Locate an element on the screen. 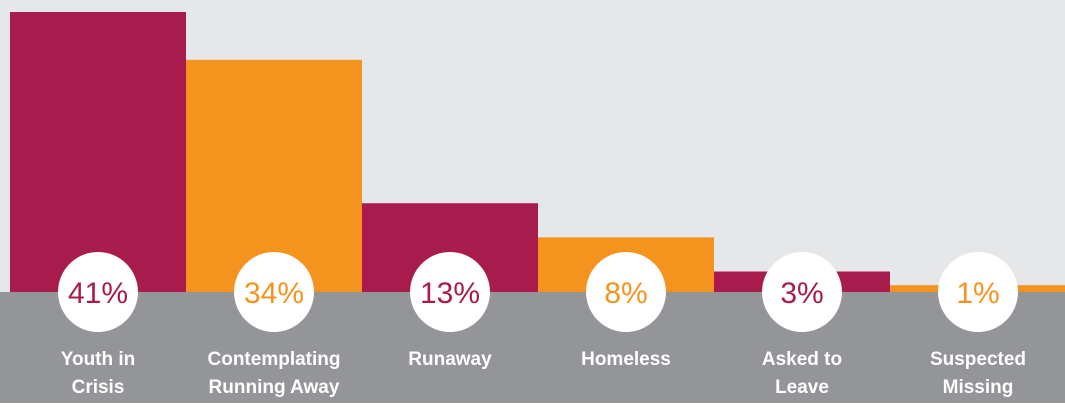 The image size is (1065, 408). data-label-suspected-missing: 1% is located at coordinates (977, 293).